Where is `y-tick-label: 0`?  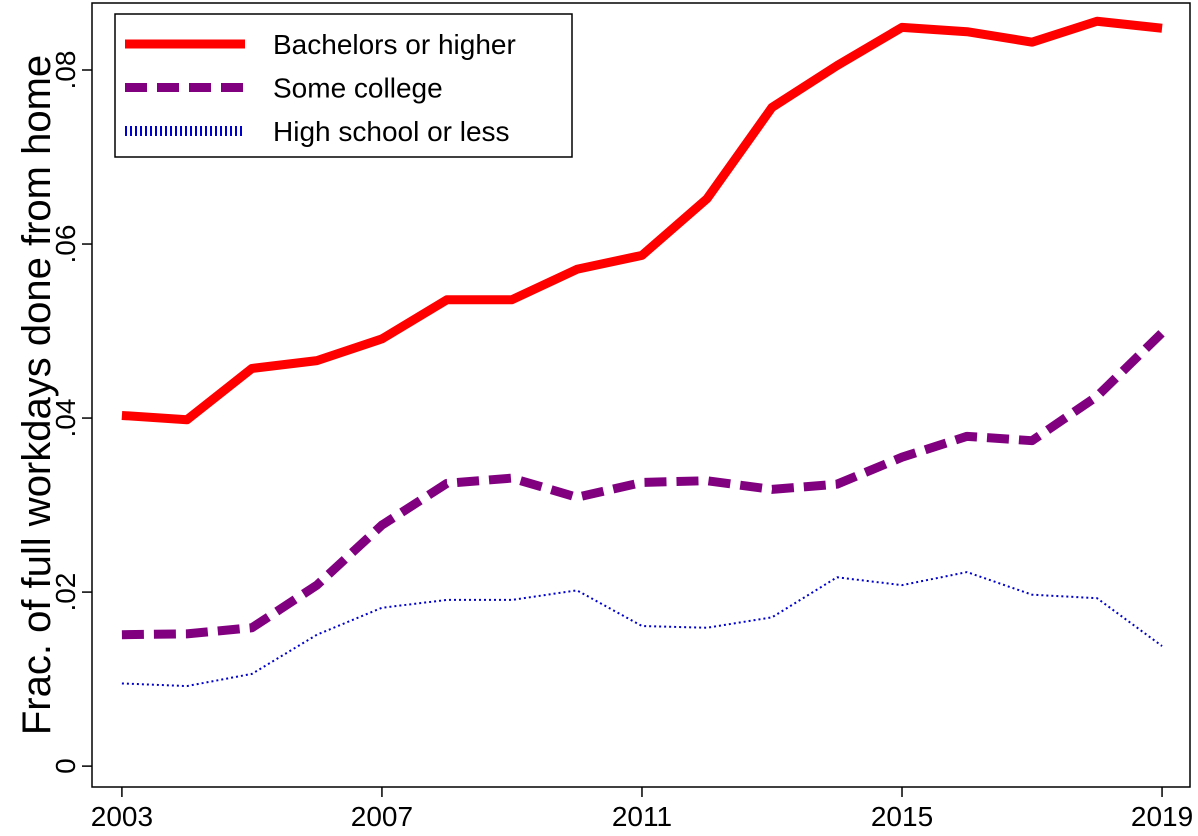 y-tick-label: 0 is located at coordinates (65, 766).